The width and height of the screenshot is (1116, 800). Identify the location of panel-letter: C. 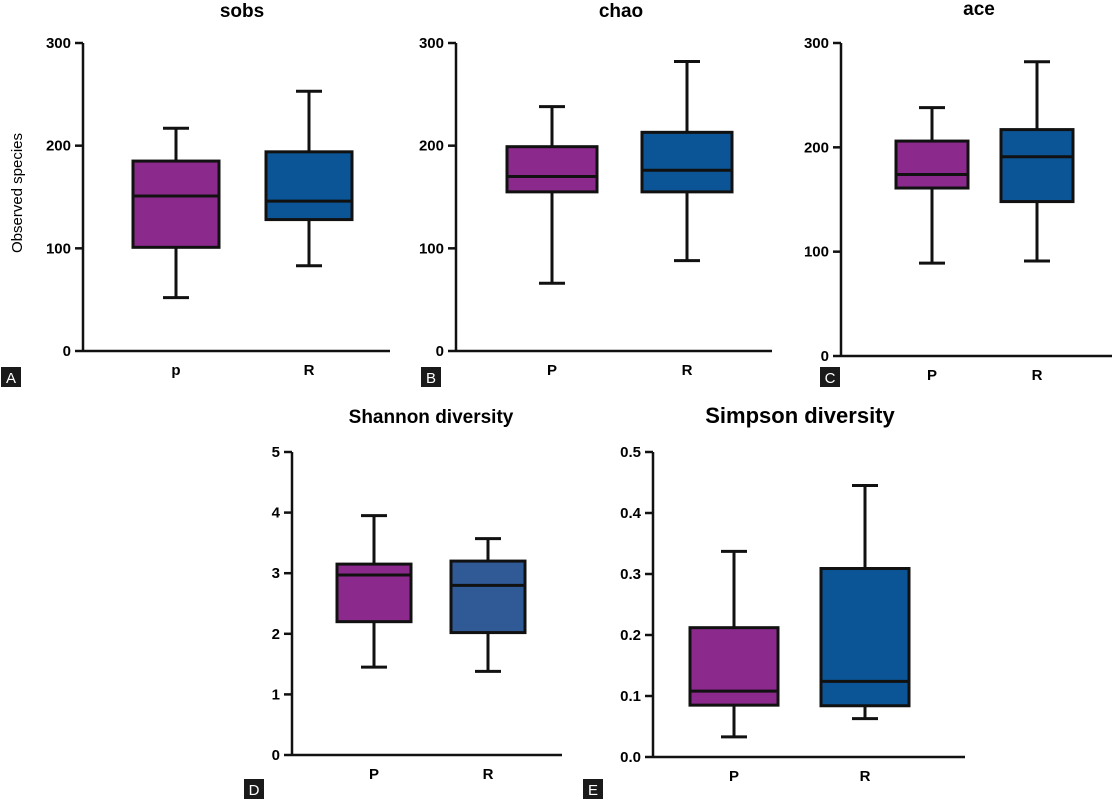
(830, 377).